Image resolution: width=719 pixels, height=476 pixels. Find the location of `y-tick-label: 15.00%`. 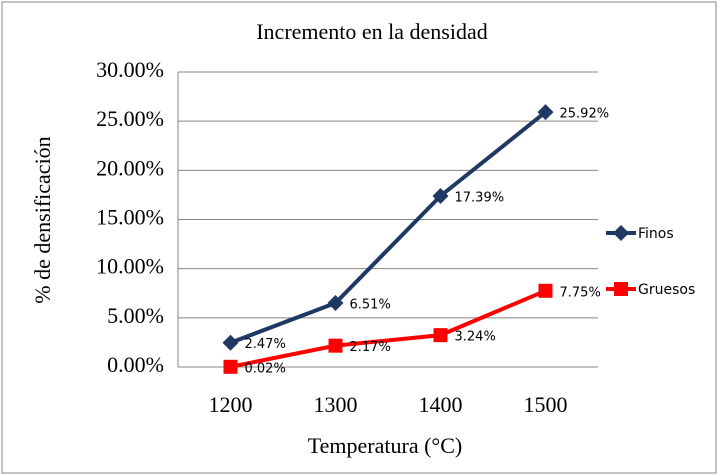

y-tick-label: 15.00% is located at coordinates (130, 217).